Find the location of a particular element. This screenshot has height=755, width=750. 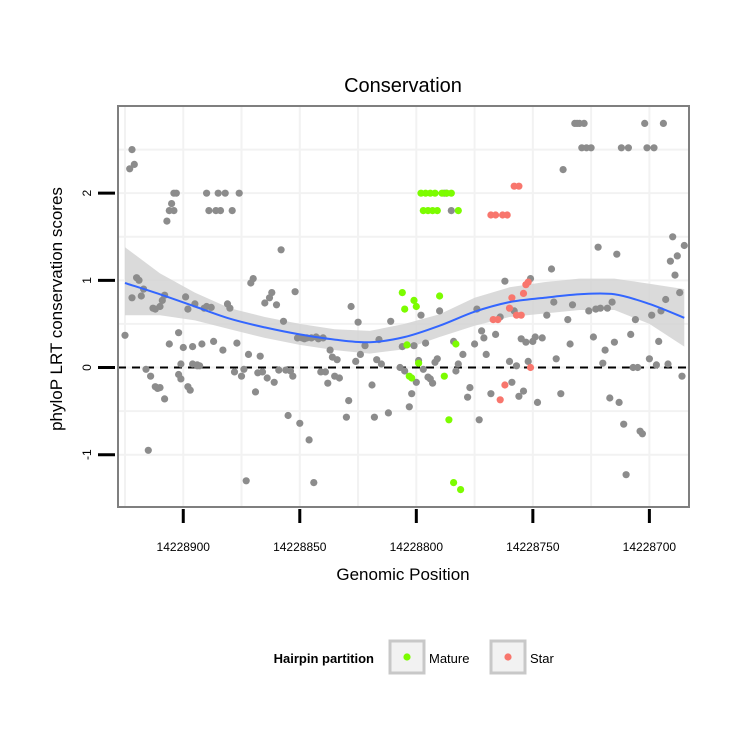

y-tick-label: -1 is located at coordinates (87, 454).